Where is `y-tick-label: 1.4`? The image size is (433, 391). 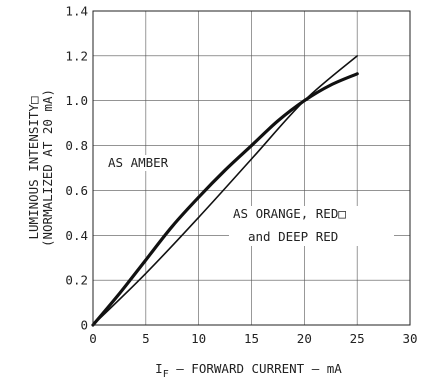
y-tick-label: 1.4 is located at coordinates (76, 11).